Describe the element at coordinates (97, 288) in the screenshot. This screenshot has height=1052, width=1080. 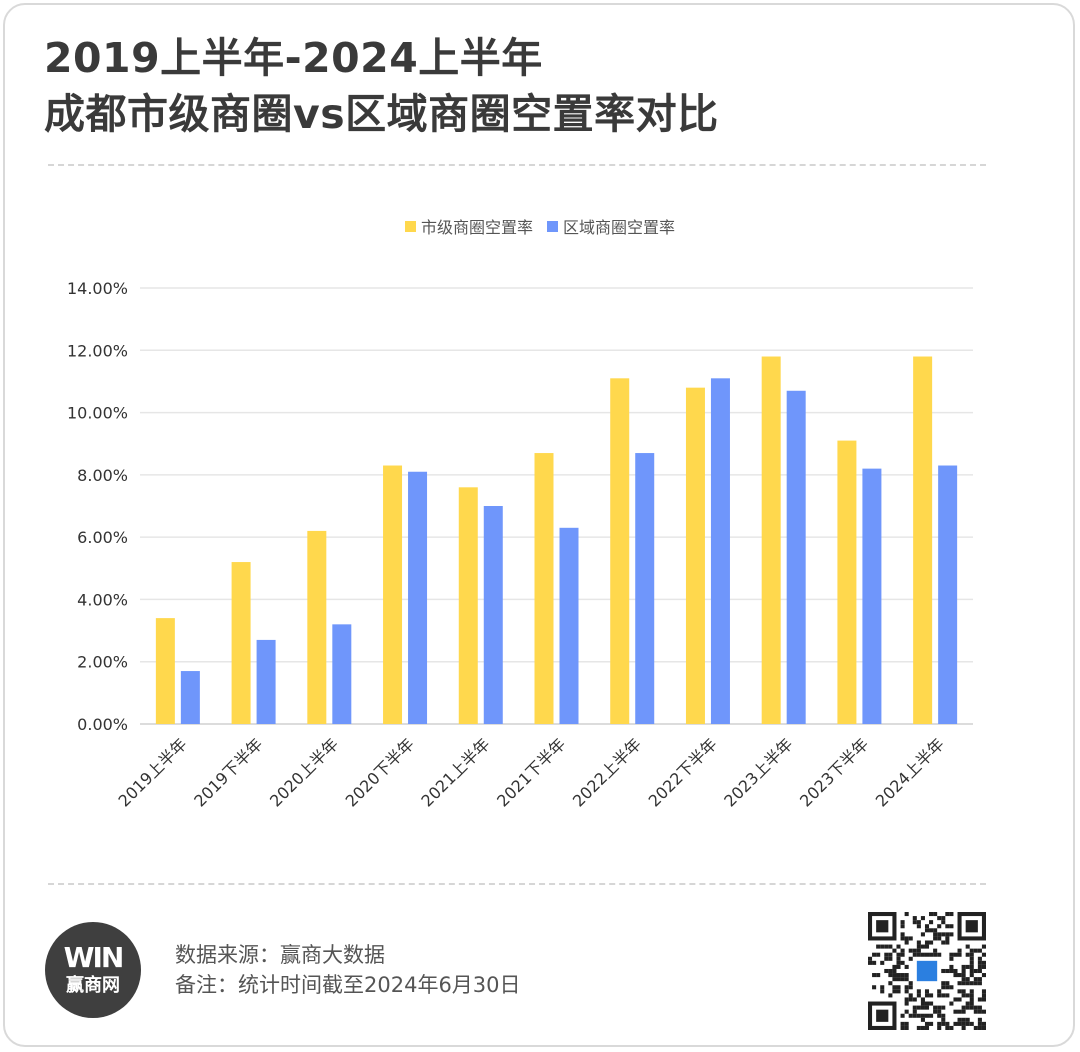
I see `y-tick-label: 14.00%` at that location.